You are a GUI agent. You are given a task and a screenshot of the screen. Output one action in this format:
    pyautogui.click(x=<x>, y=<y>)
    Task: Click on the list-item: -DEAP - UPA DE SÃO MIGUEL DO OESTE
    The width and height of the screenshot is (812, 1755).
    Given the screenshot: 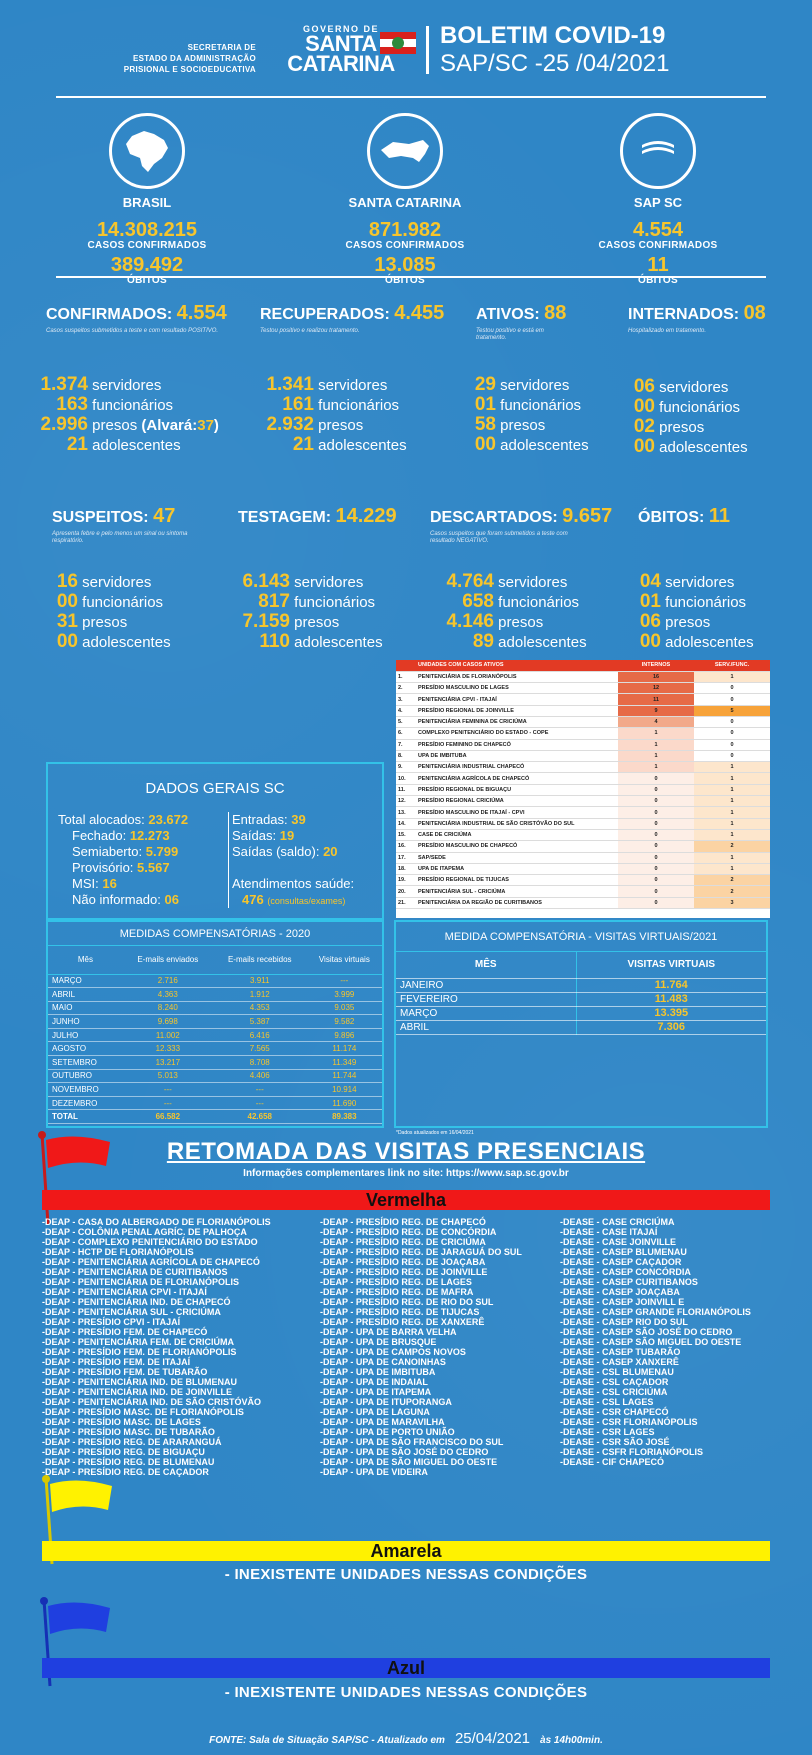 What is the action you would take?
    pyautogui.click(x=409, y=1462)
    